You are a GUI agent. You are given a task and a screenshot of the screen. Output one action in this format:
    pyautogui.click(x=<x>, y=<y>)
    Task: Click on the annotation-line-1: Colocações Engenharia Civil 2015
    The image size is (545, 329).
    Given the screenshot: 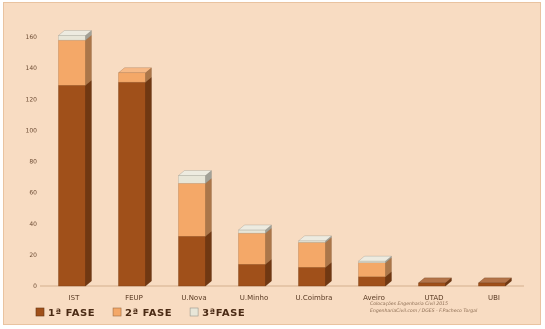 What is the action you would take?
    pyautogui.click(x=409, y=304)
    